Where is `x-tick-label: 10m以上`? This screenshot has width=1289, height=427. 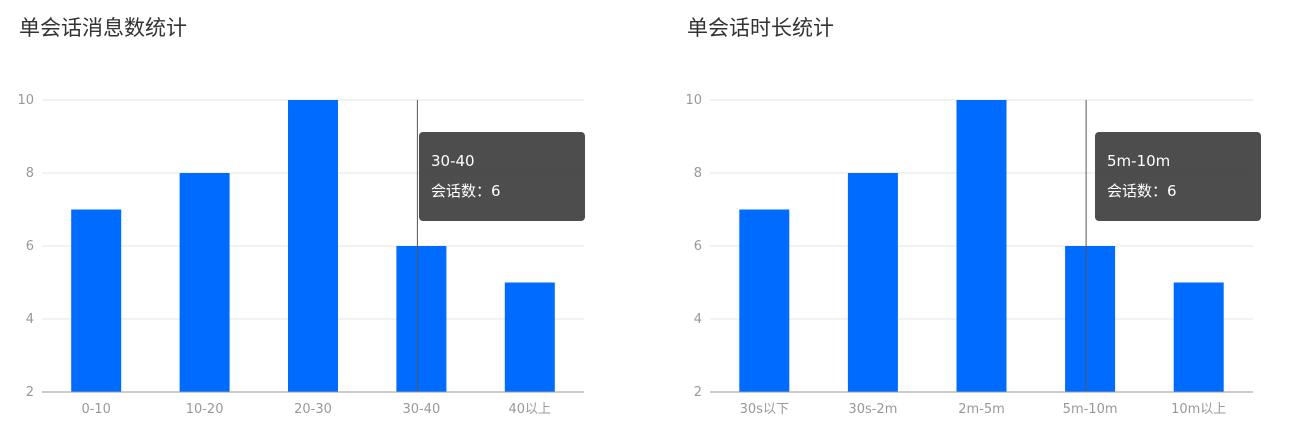
x-tick-label: 10m以上 is located at coordinates (1198, 409).